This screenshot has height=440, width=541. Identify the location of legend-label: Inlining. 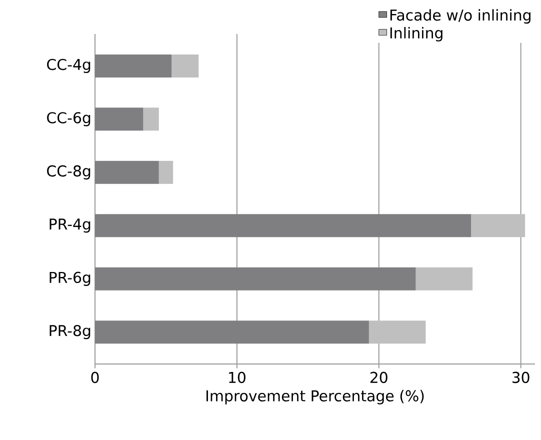
(416, 34).